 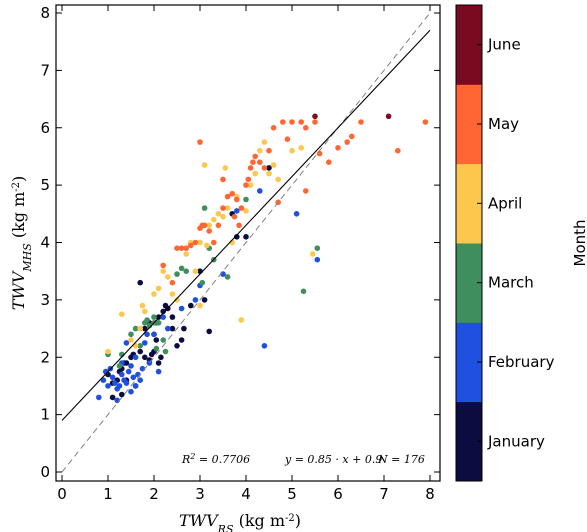 I want to click on x-tick-label: 8, so click(x=430, y=494).